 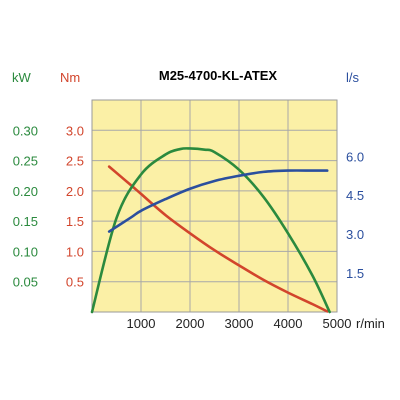 What do you see at coordinates (337, 323) in the screenshot?
I see `x-tick-label: 5000` at bounding box center [337, 323].